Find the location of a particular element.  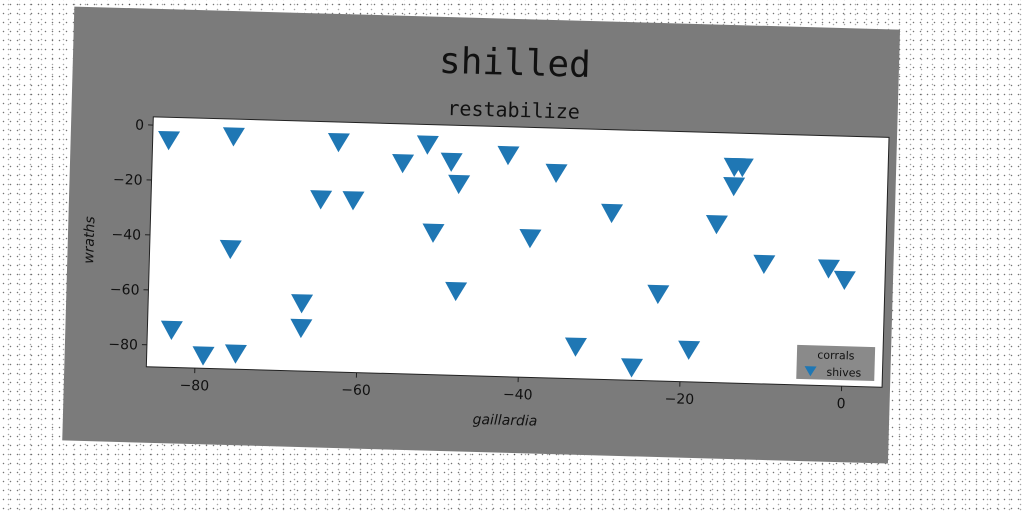

y-axis: 0 −20 −40 −60 −80 is located at coordinates (131, 236).